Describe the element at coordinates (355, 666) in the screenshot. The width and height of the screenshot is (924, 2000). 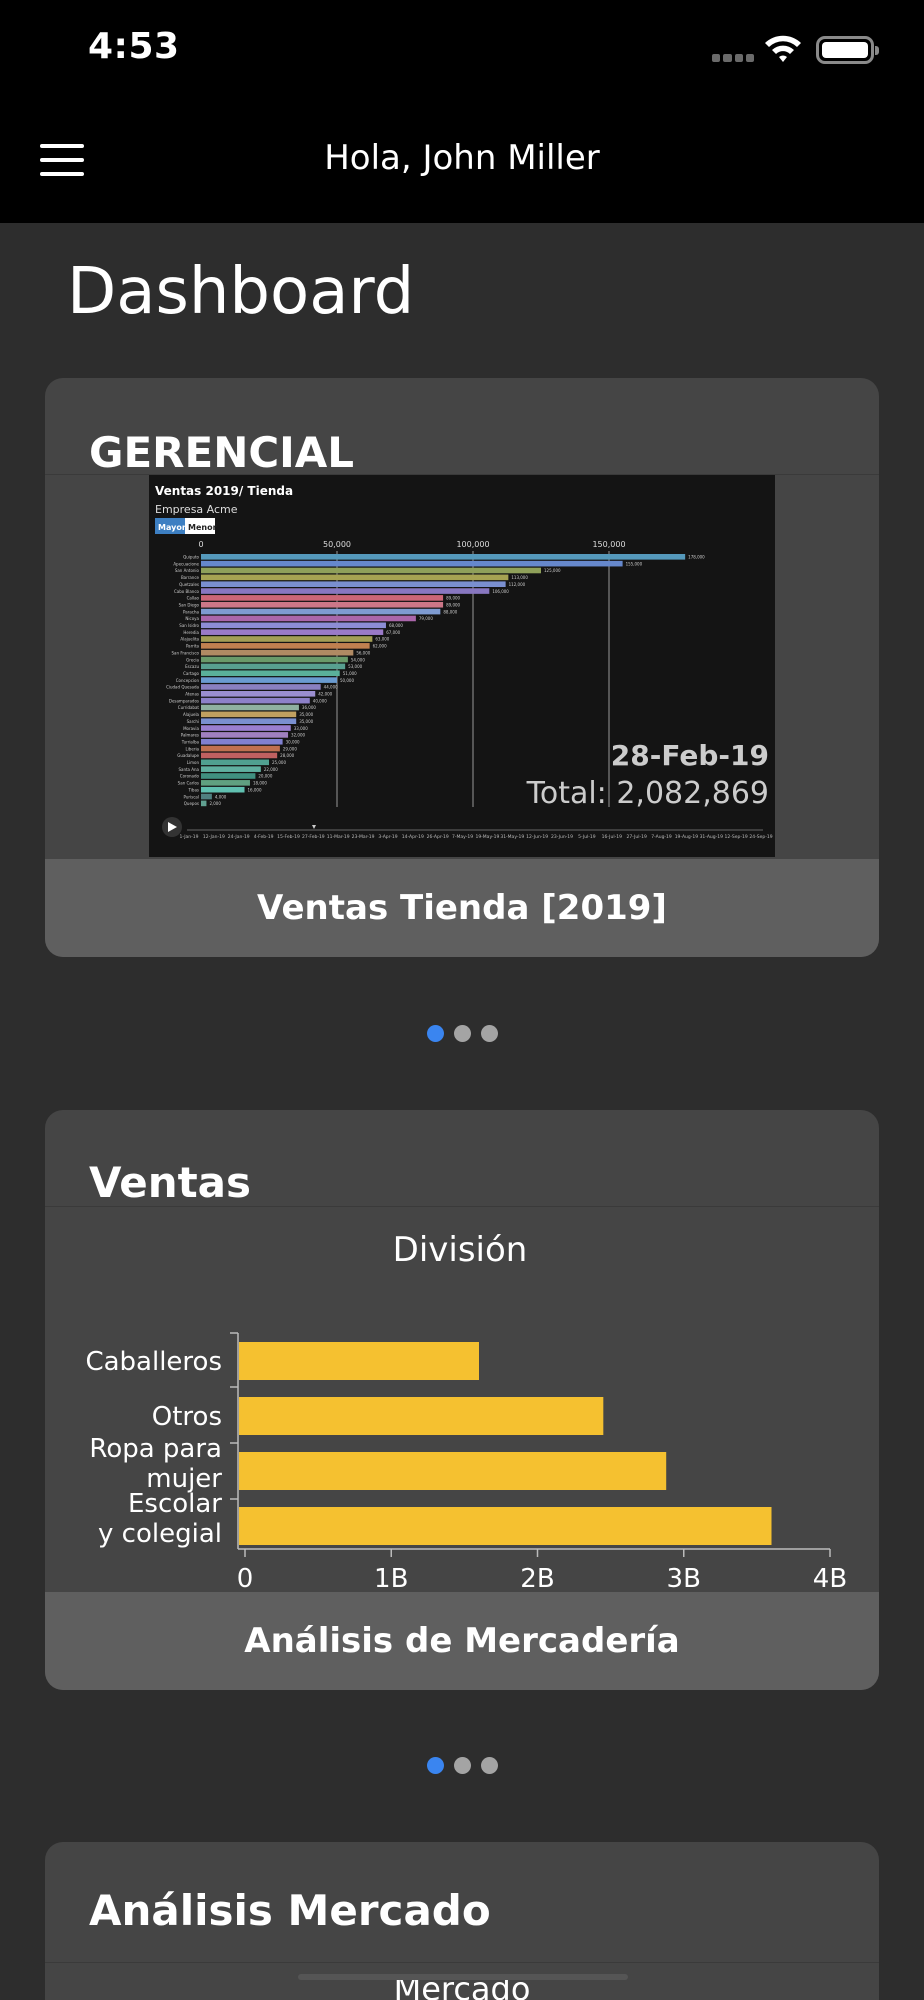
I see `bar-value-label: 53,000` at that location.